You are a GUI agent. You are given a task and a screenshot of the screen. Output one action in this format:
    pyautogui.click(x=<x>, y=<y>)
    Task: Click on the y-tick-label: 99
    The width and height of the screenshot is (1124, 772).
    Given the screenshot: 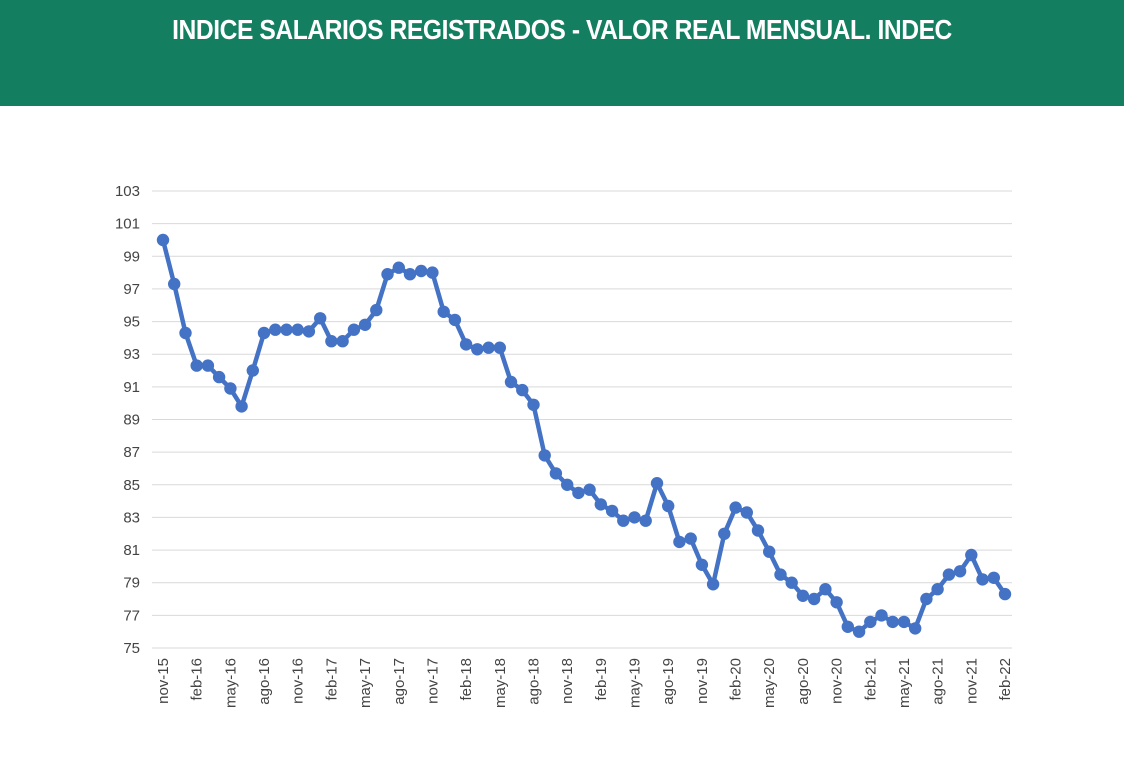 What is the action you would take?
    pyautogui.click(x=131, y=256)
    